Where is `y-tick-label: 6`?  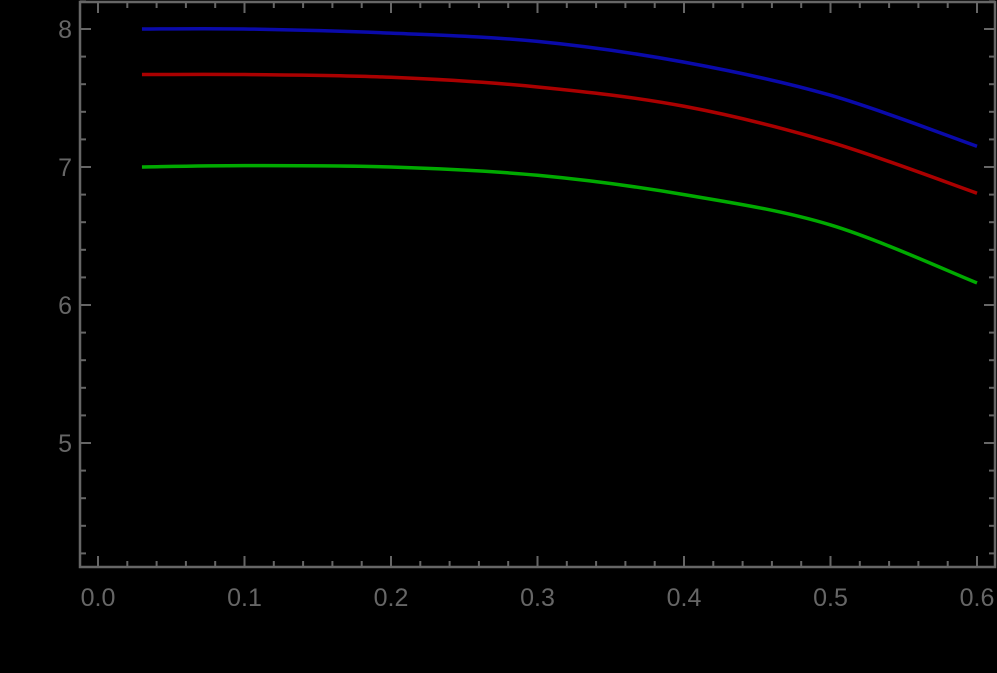
y-tick-label: 6 is located at coordinates (65, 306).